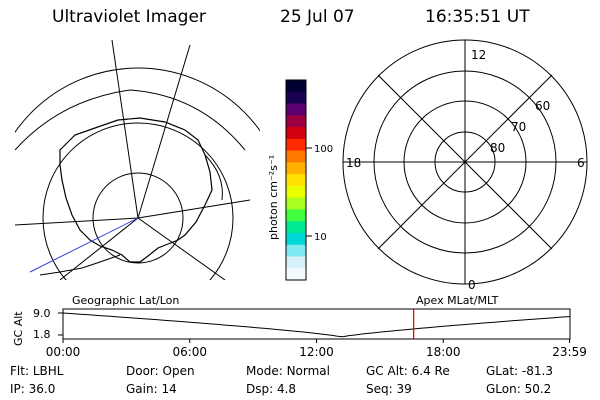  Describe the element at coordinates (42, 334) in the screenshot. I see `altitude-ytick-1-8: 1.8` at that location.